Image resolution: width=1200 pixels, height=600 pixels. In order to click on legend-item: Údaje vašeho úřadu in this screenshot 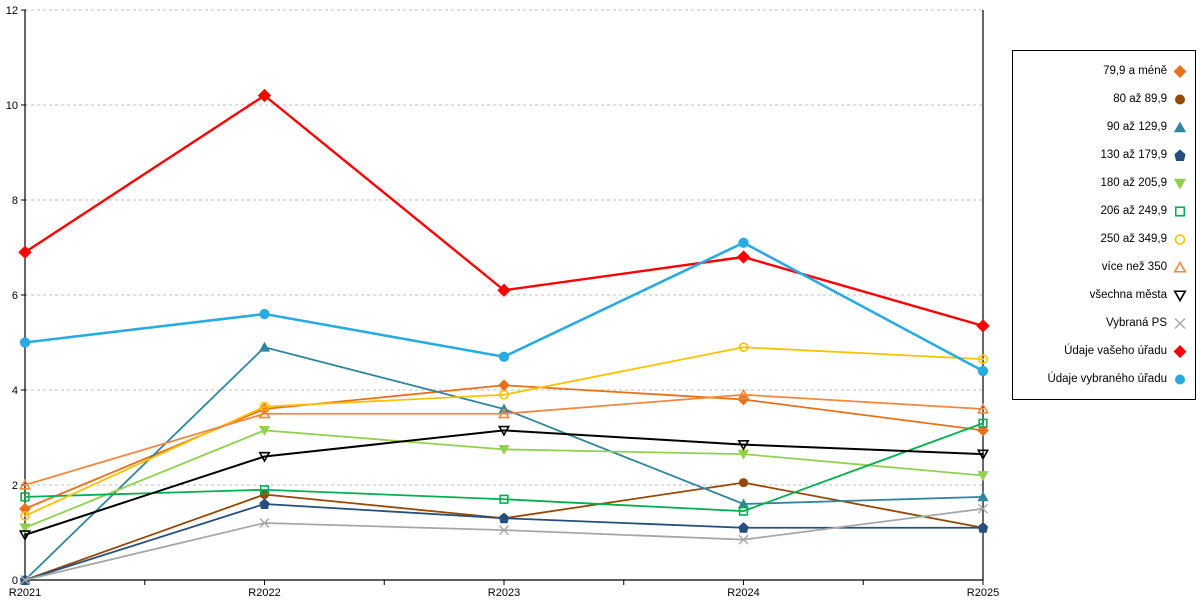, I will do `click(1104, 351)`.